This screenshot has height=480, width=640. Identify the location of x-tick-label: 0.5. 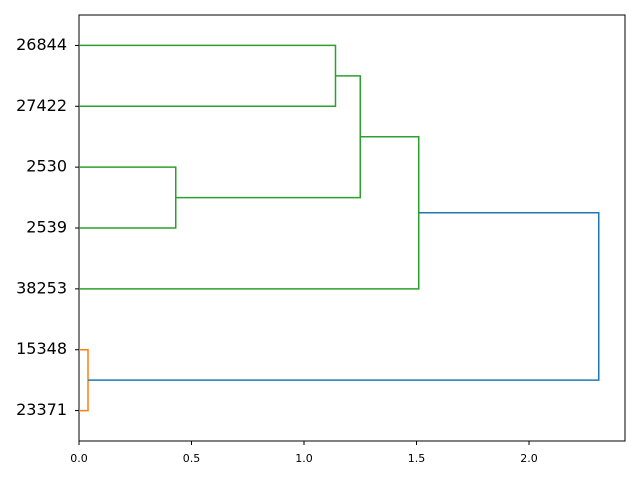
(192, 458).